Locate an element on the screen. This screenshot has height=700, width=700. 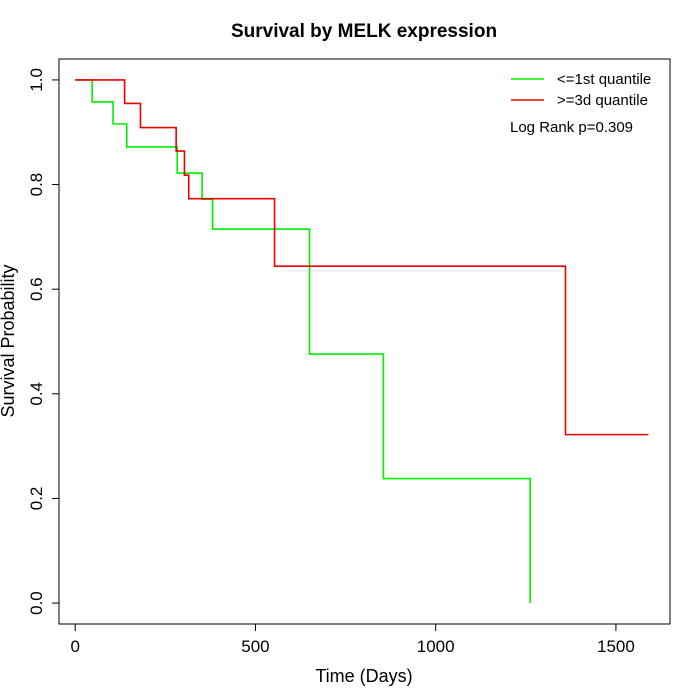
y-axis-label: Survival Probability is located at coordinates (9, 340).